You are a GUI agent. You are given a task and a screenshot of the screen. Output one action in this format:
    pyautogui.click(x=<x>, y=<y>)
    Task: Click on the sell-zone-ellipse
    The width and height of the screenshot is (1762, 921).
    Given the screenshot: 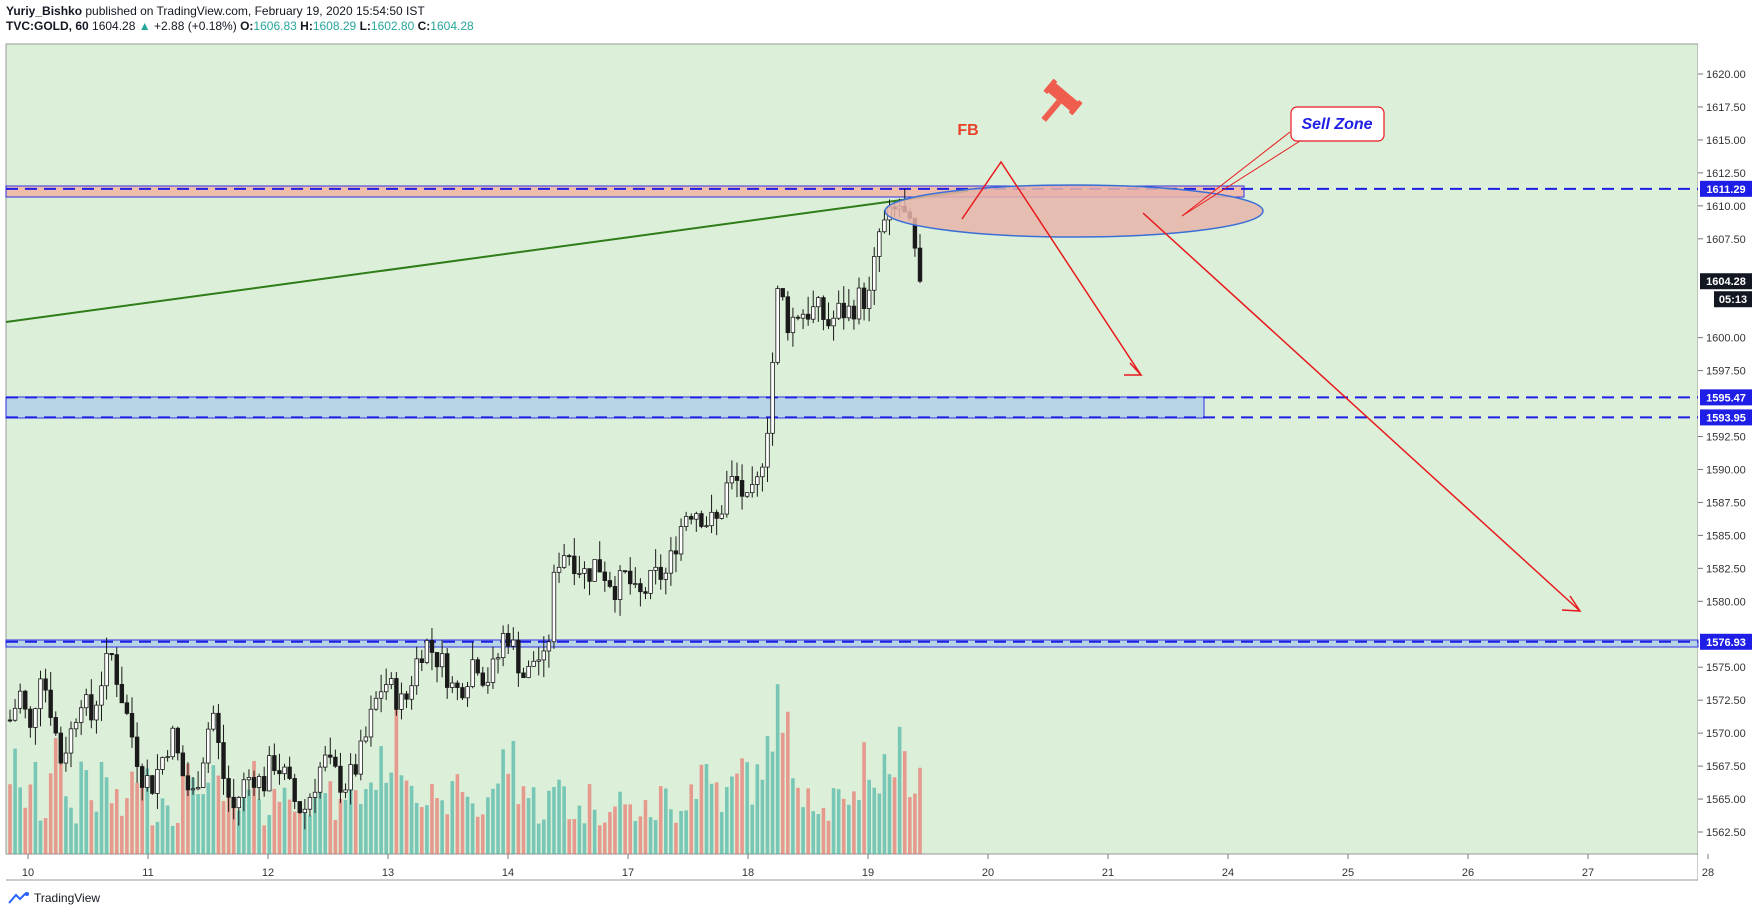 What is the action you would take?
    pyautogui.click(x=1074, y=211)
    